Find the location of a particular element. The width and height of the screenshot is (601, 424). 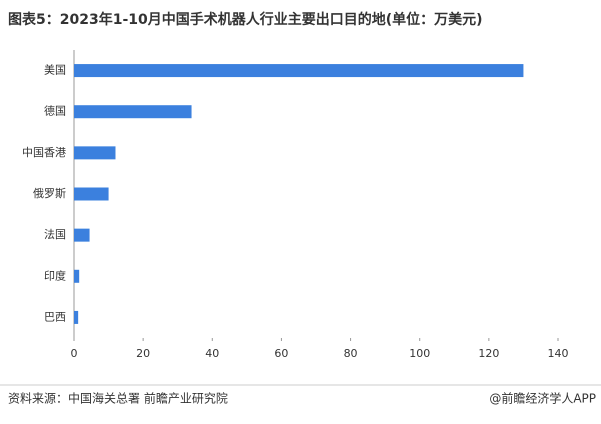

y-tick-label: 美国 is located at coordinates (55, 70).